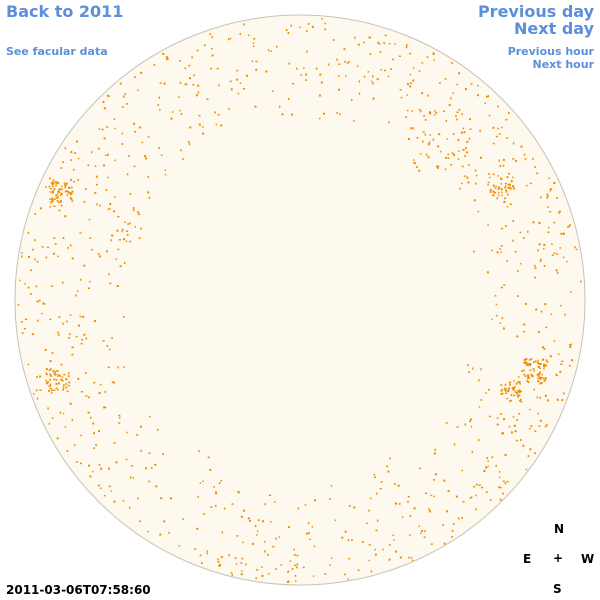  Describe the element at coordinates (550, 51) in the screenshot. I see `previous-hour-link: Previous hour` at that location.